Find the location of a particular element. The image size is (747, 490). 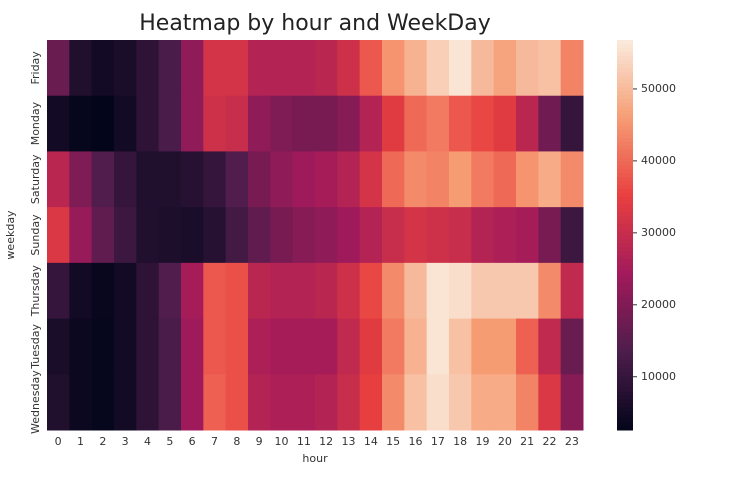

x-tick-label: 20 is located at coordinates (505, 441).